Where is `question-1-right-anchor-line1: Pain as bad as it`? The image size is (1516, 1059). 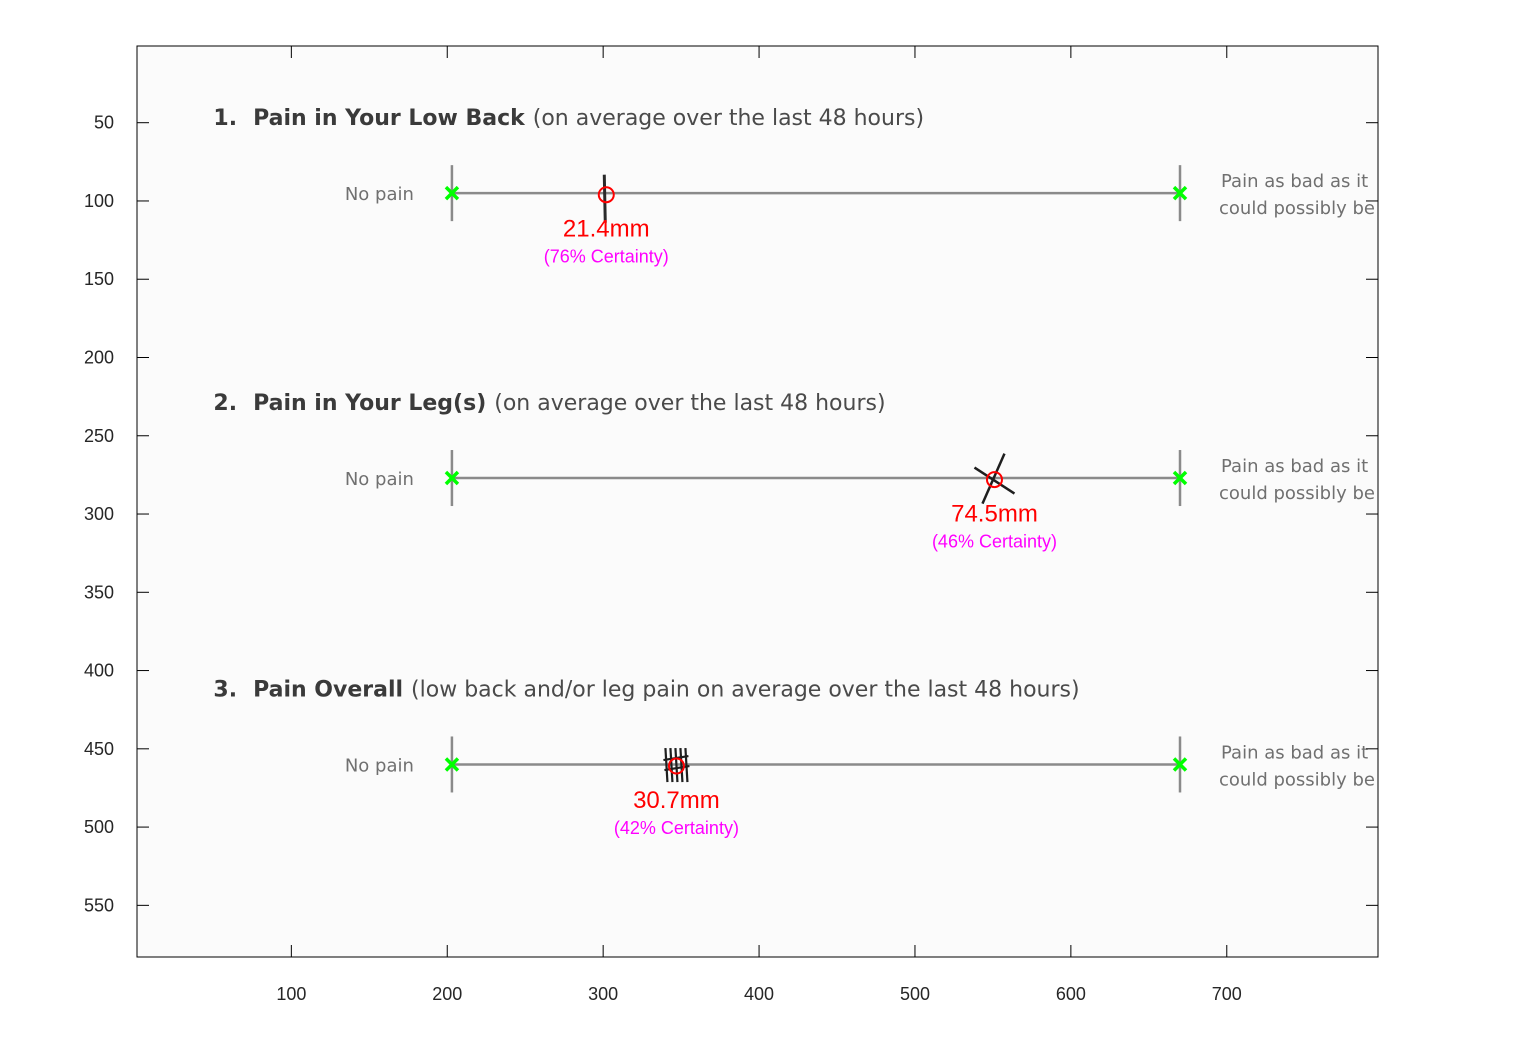
question-1-right-anchor-line1: Pain as bad as it is located at coordinates (1294, 181).